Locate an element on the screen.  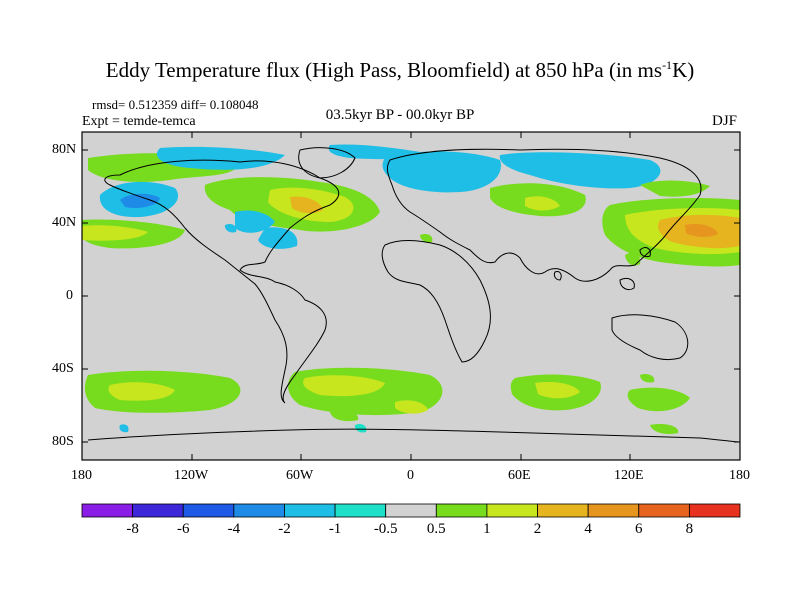
colorbar-tick-label: -2 is located at coordinates (284, 529).